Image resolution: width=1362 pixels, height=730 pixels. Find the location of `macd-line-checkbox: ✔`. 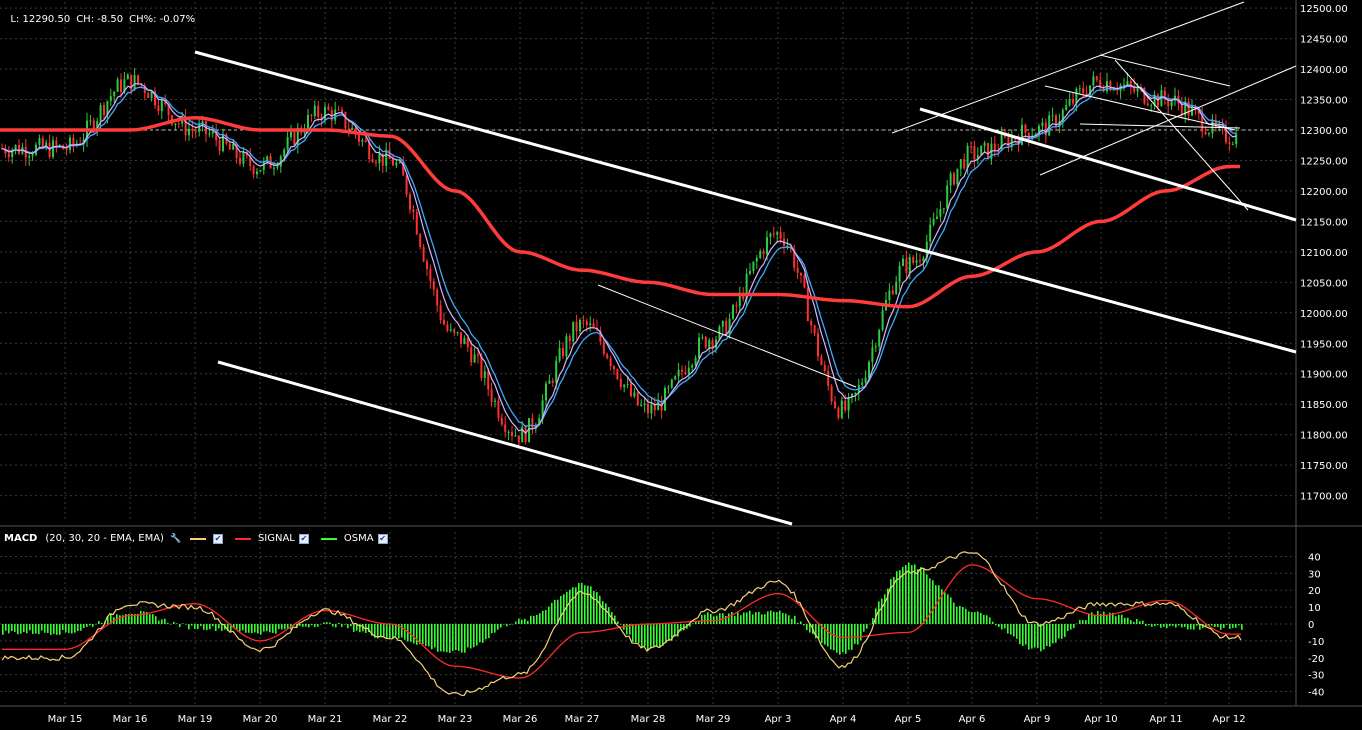

macd-line-checkbox: ✔ is located at coordinates (217, 538).